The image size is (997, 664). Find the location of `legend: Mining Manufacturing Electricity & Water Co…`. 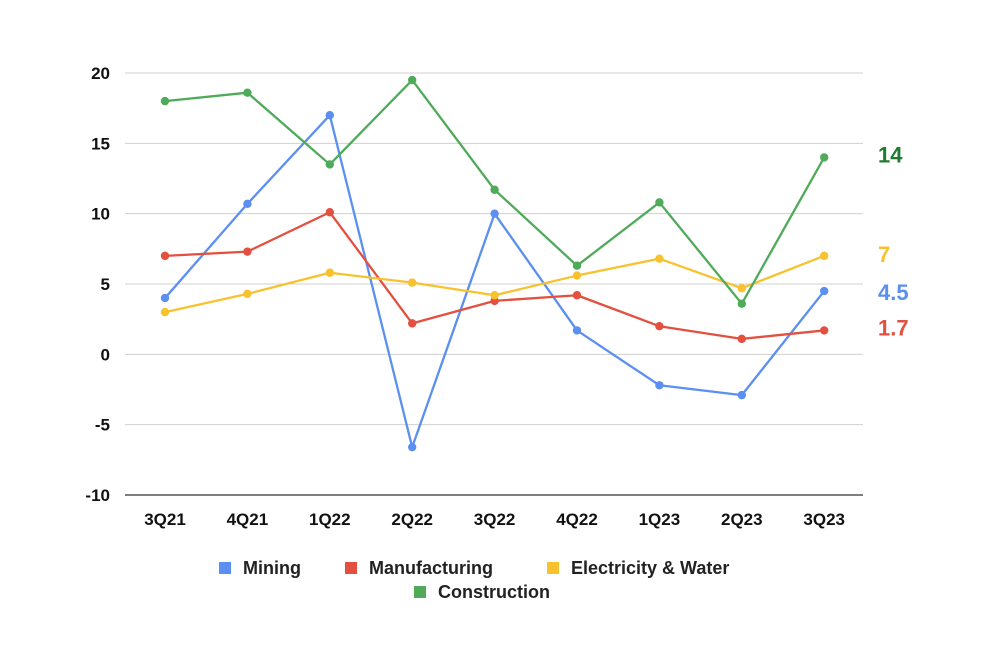

legend: Mining Manufacturing Electricity & Water Co… is located at coordinates (474, 580).